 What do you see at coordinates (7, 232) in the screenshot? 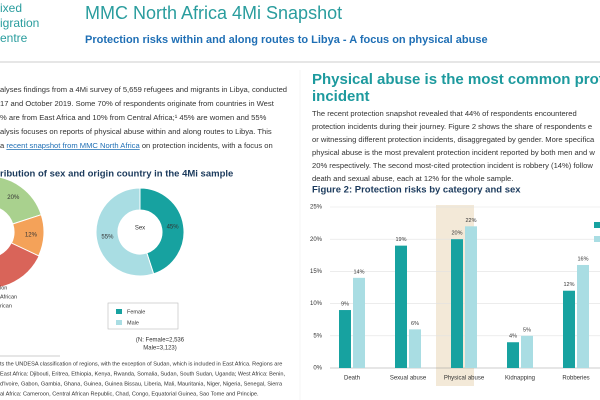
I see `pie-hole` at bounding box center [7, 232].